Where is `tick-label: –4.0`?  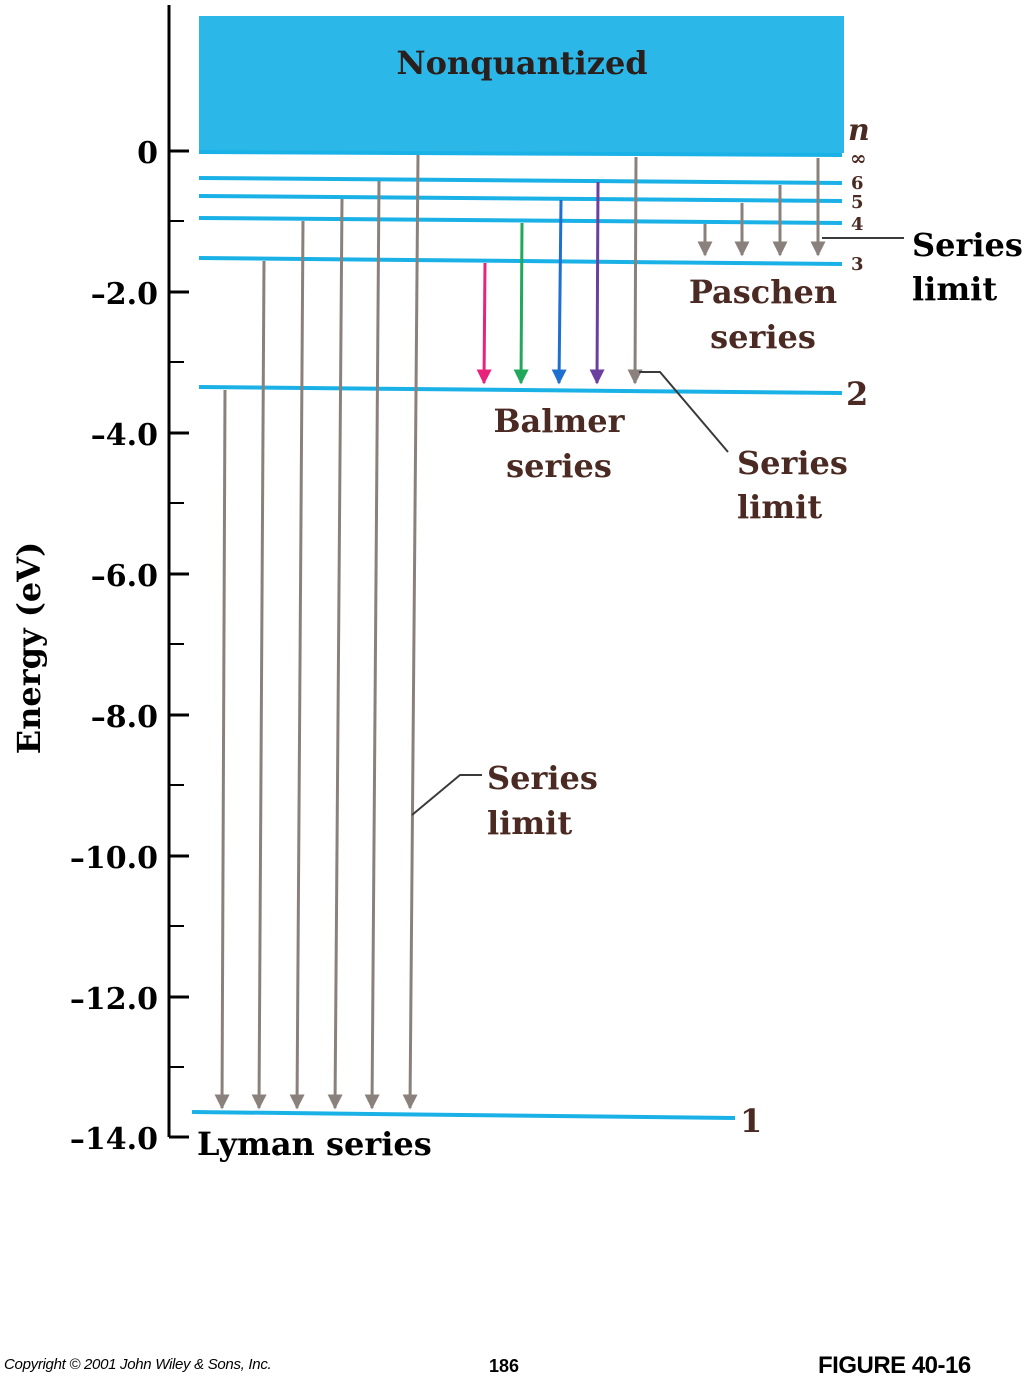 tick-label: –4.0 is located at coordinates (124, 435).